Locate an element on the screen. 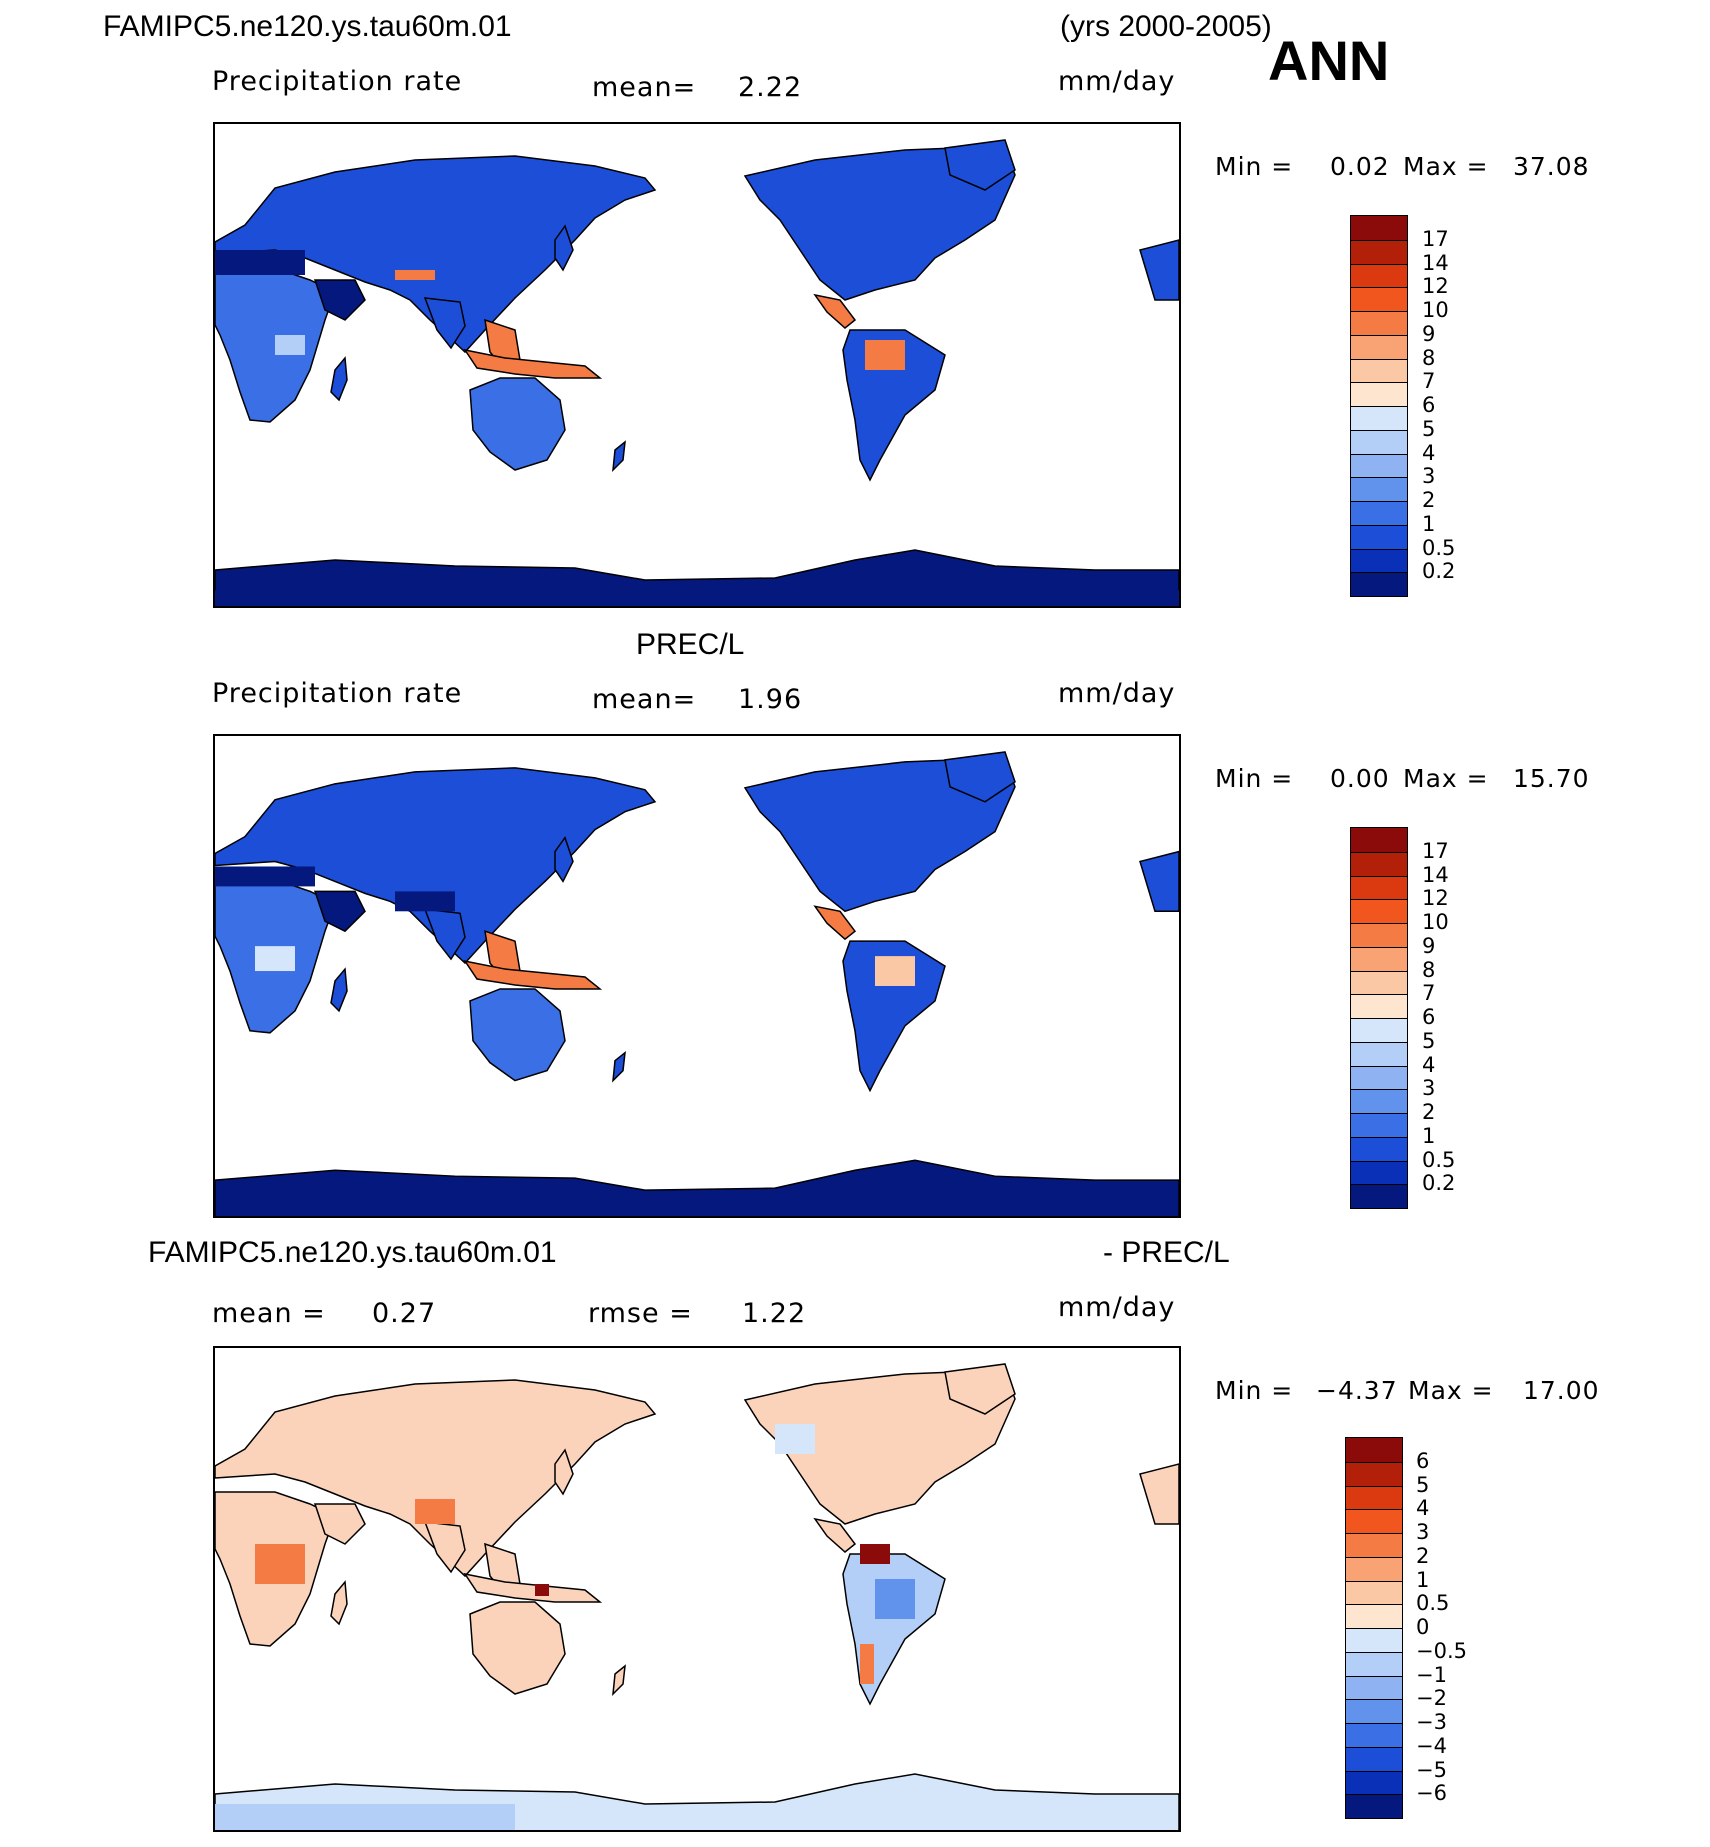  panel2-title: PREC/L is located at coordinates (690, 644).